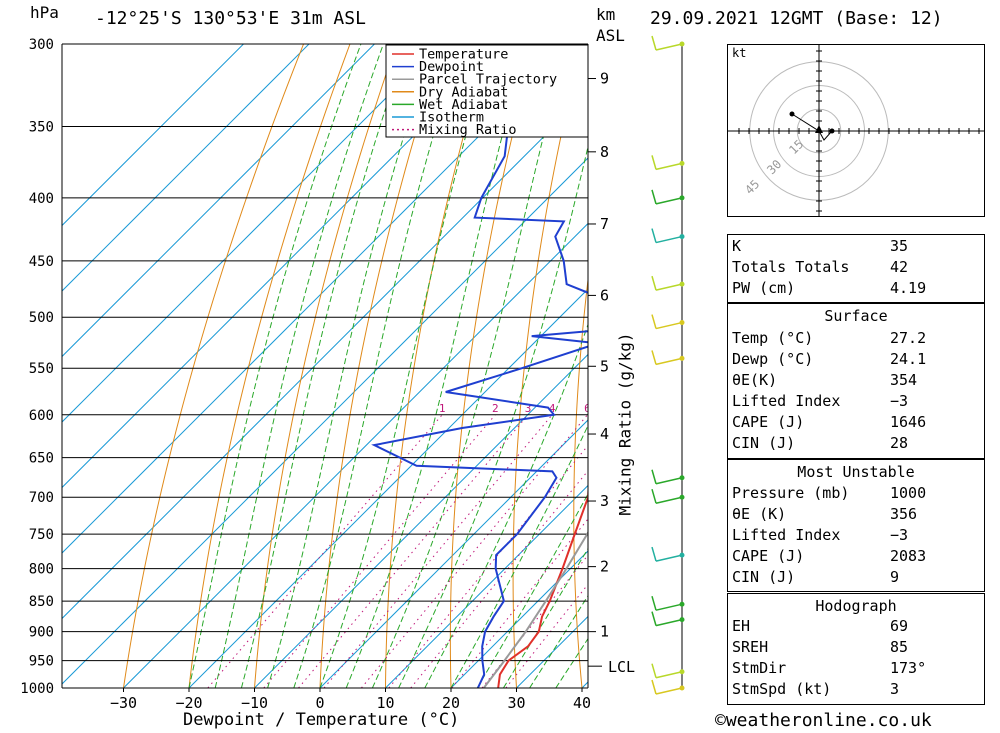 This screenshot has width=1000, height=733. What do you see at coordinates (764, 577) in the screenshot?
I see `mu-index-name: CIN (J)` at bounding box center [764, 577].